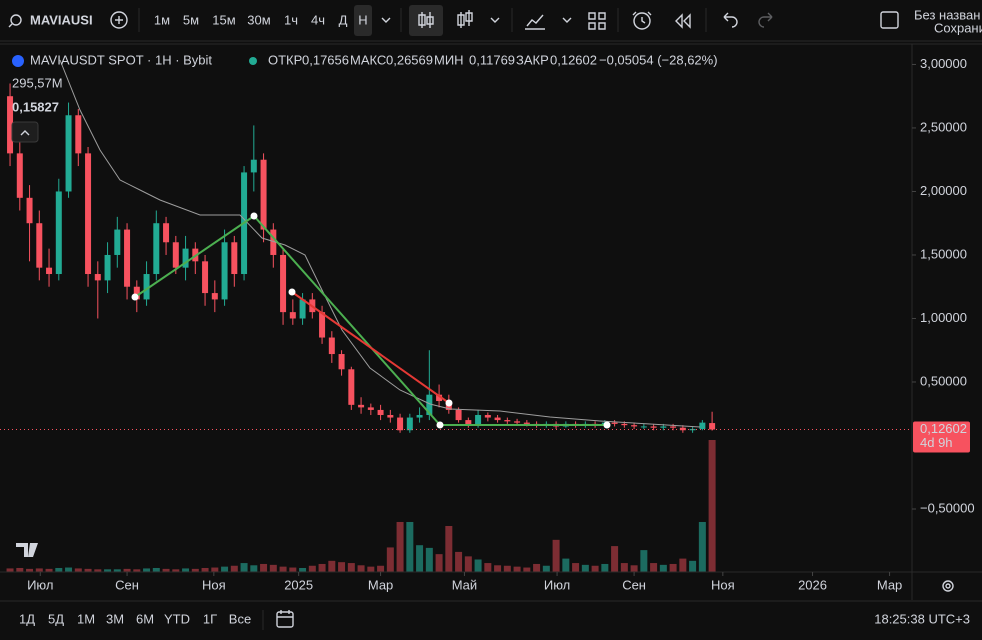  I want to click on legend-value: 0,12602, so click(573, 59).